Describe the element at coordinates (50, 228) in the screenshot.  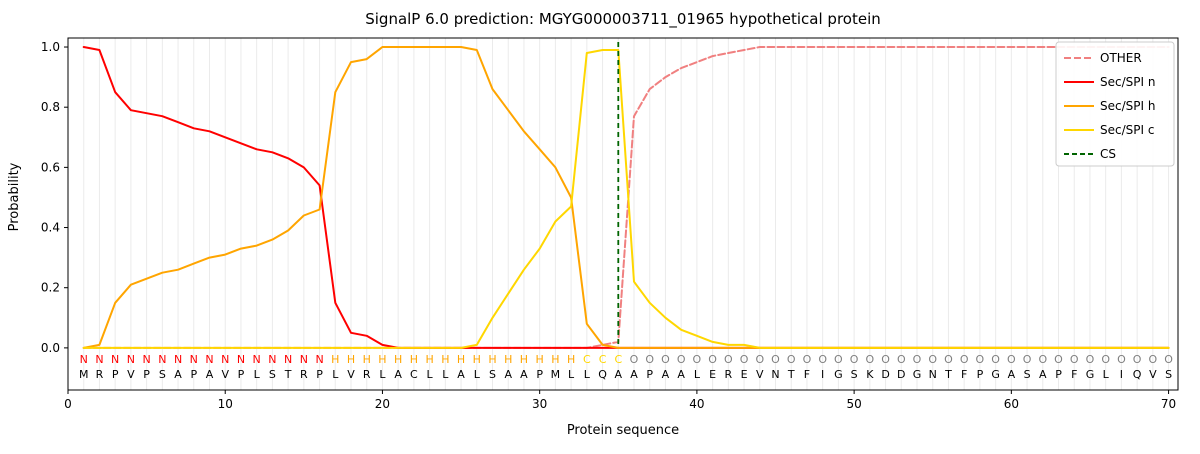
I see `svg-text: 0.4` at that location.